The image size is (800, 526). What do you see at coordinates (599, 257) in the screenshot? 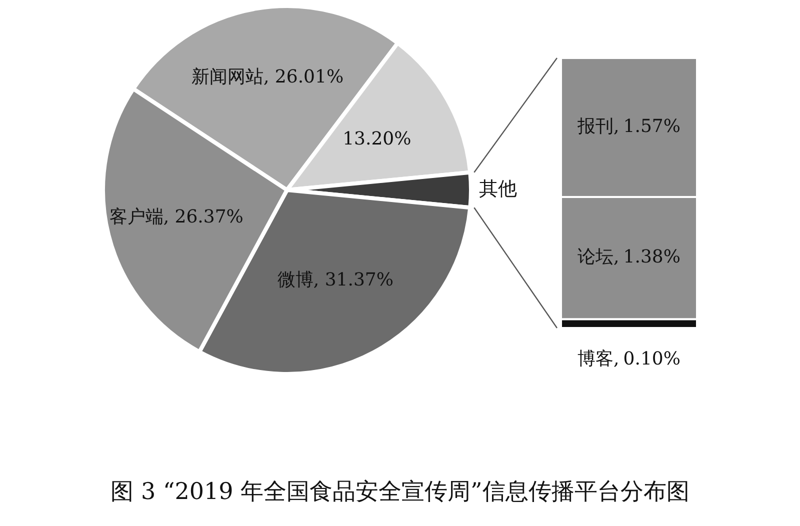
I see `series-label: 论坛,` at bounding box center [599, 257].